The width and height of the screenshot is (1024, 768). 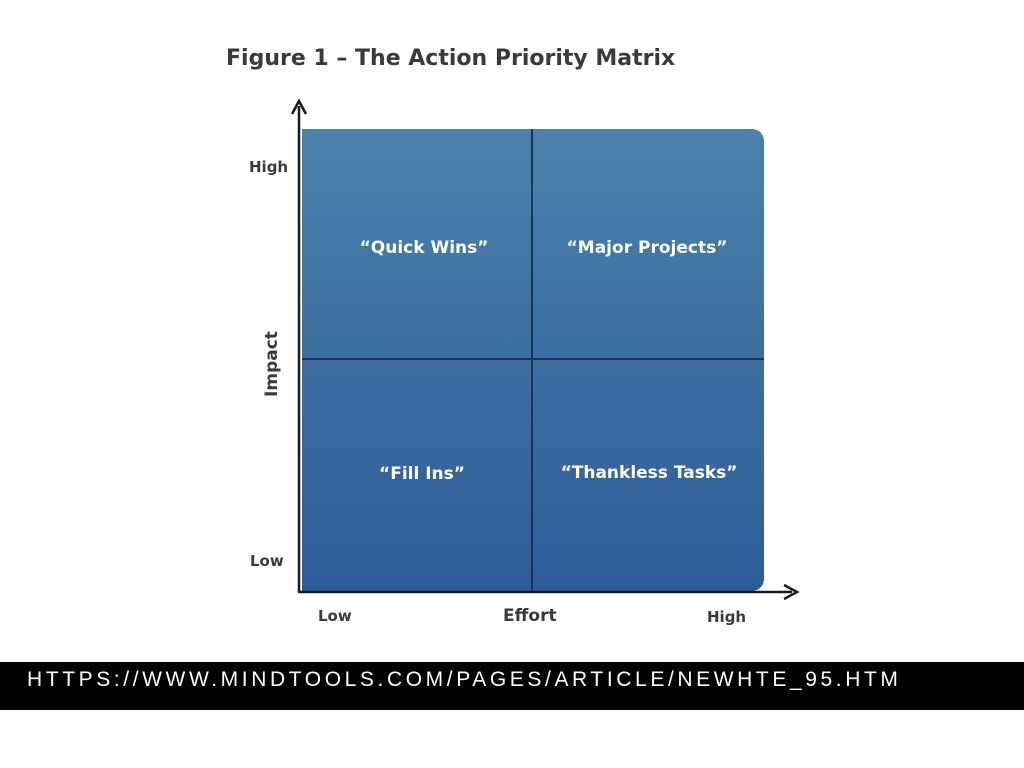 What do you see at coordinates (424, 248) in the screenshot?
I see `quadrant-quick-wins: “Quick Wins”` at bounding box center [424, 248].